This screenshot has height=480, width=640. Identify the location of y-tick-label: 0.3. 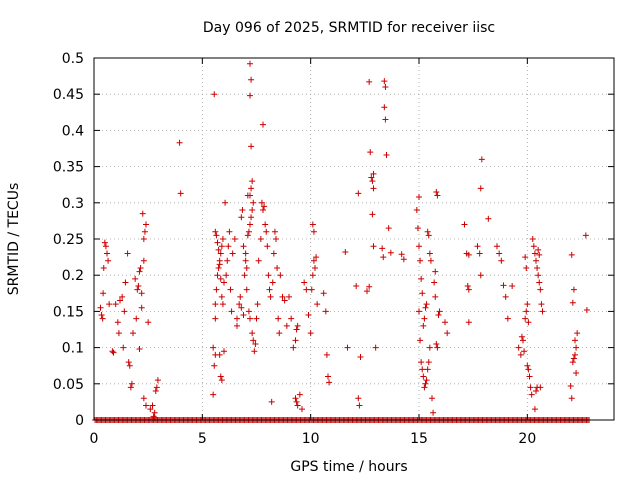
(73, 204).